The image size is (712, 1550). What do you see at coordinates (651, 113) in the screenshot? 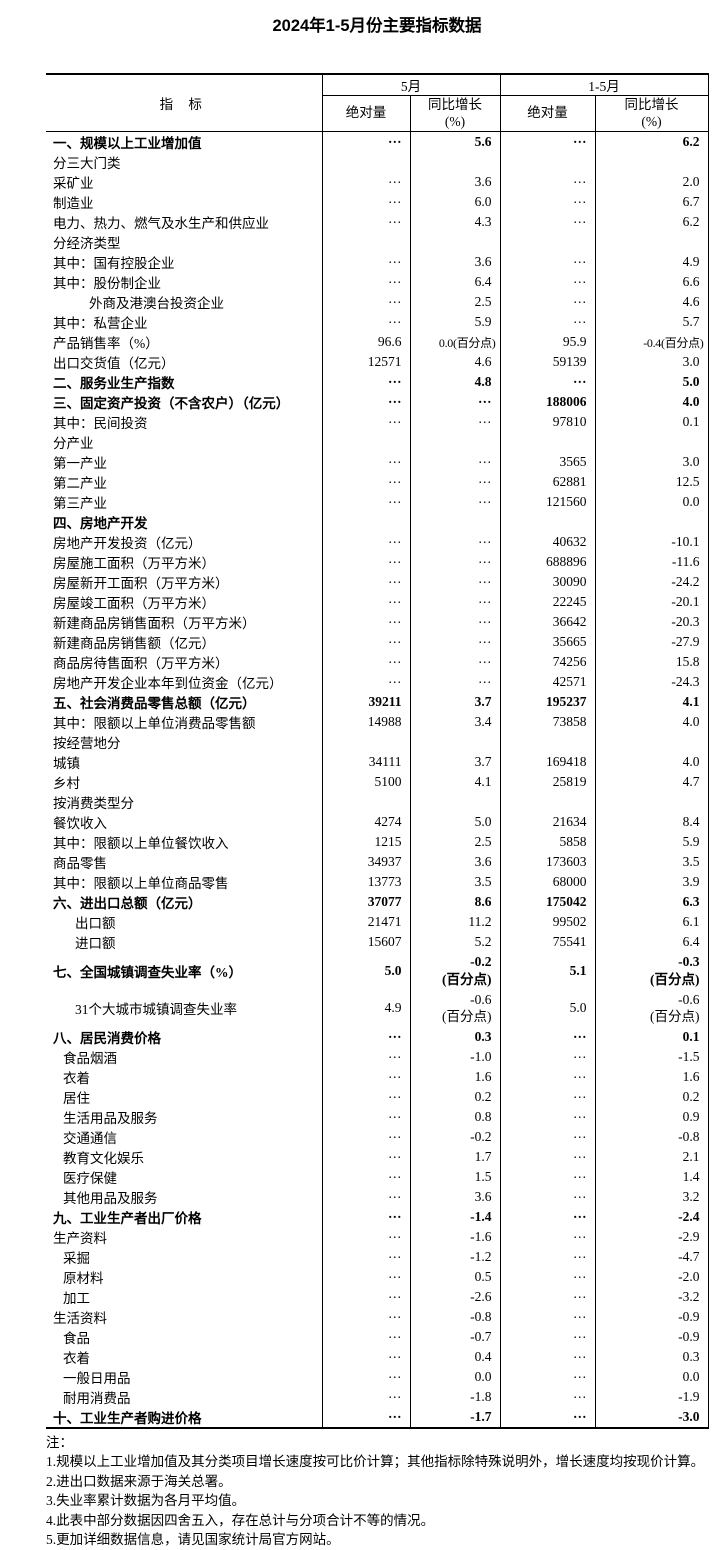
I see `header-janmay-yoy: 同比增长 (%)` at bounding box center [651, 113].